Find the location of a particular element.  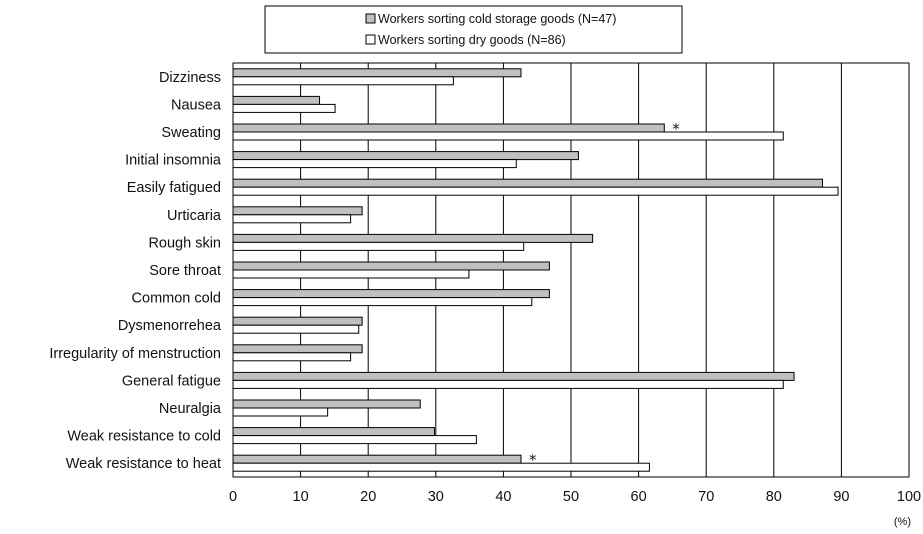

category-label: Weak resistance to cold is located at coordinates (144, 437).